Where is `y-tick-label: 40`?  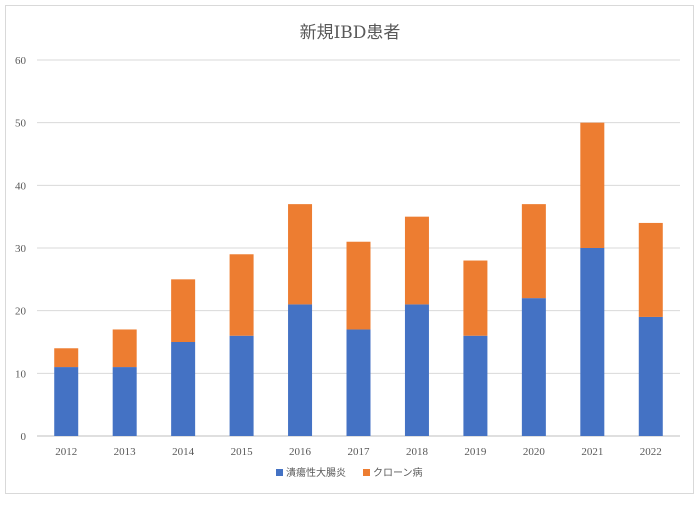 y-tick-label: 40 is located at coordinates (21, 186).